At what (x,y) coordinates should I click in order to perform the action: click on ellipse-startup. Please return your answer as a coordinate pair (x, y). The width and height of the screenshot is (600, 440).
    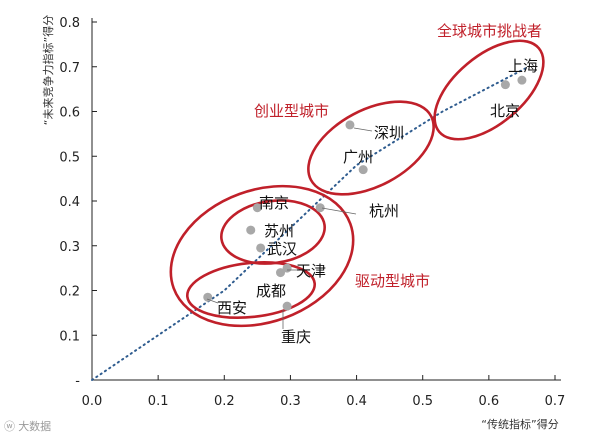
    Looking at the image, I should click on (371, 148).